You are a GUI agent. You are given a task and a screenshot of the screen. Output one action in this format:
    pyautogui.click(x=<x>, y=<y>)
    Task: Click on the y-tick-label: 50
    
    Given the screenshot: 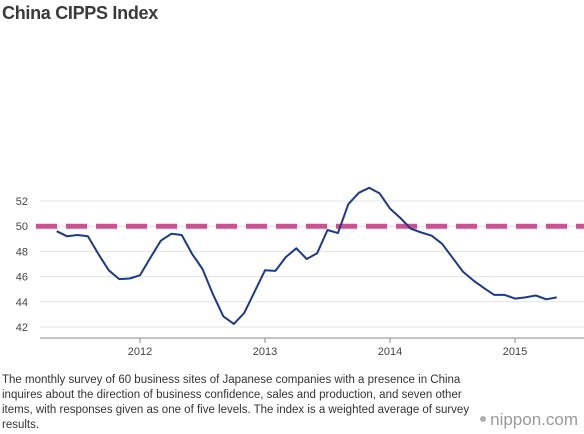 What is the action you would take?
    pyautogui.click(x=22, y=227)
    